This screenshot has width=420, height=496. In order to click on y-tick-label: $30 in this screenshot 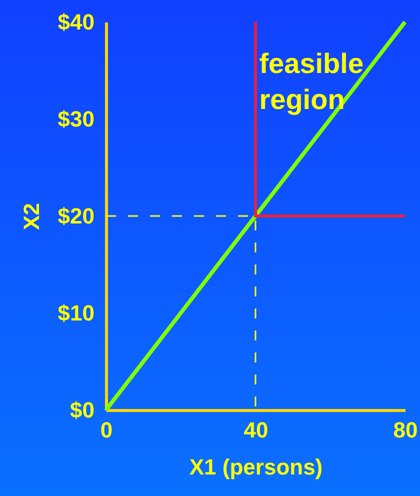, I will do `click(76, 119)`.